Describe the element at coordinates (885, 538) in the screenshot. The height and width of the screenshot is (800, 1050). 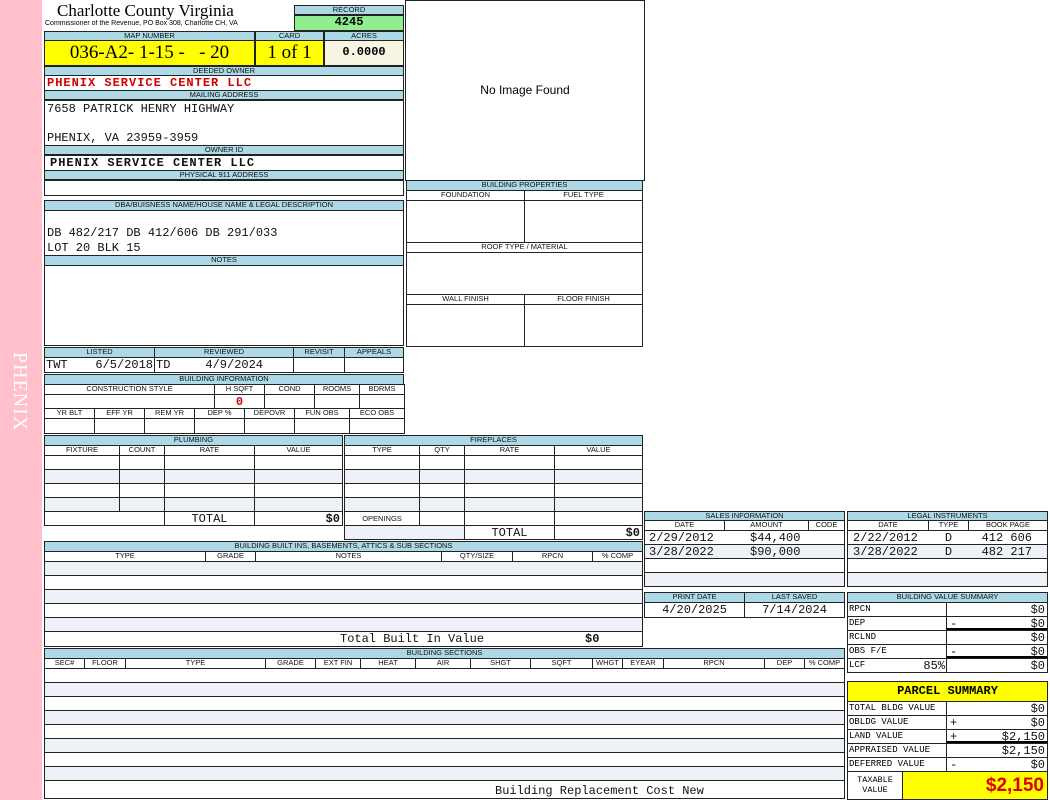
I see `legal-instruments-date: 2/22/2012` at that location.